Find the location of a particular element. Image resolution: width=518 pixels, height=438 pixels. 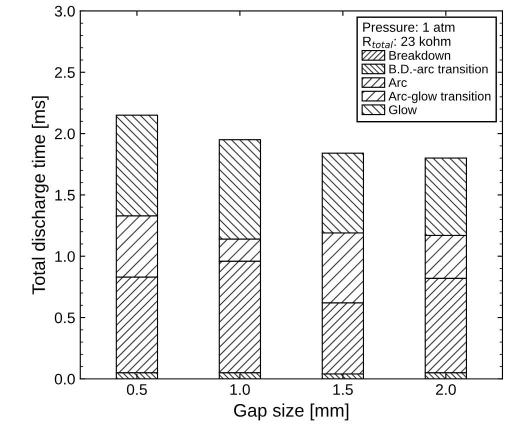

x-axis-title: Gap size [mm] is located at coordinates (291, 412).